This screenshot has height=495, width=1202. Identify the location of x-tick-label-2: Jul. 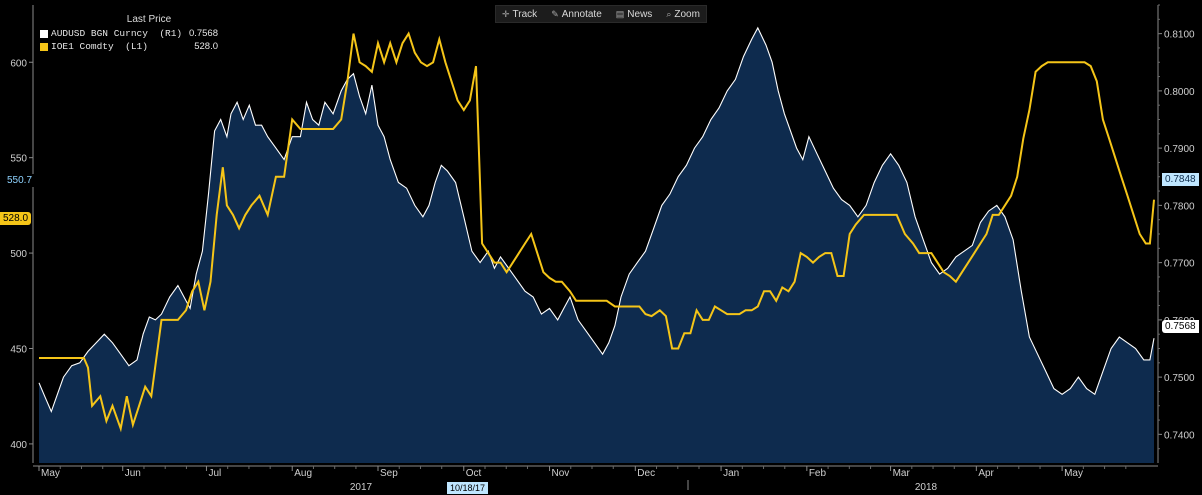
(214, 473).